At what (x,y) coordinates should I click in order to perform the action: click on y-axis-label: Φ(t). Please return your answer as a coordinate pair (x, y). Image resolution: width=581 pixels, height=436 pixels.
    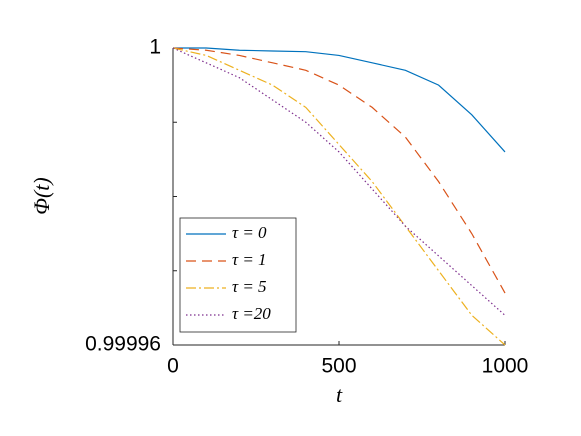
    Looking at the image, I should click on (41, 196).